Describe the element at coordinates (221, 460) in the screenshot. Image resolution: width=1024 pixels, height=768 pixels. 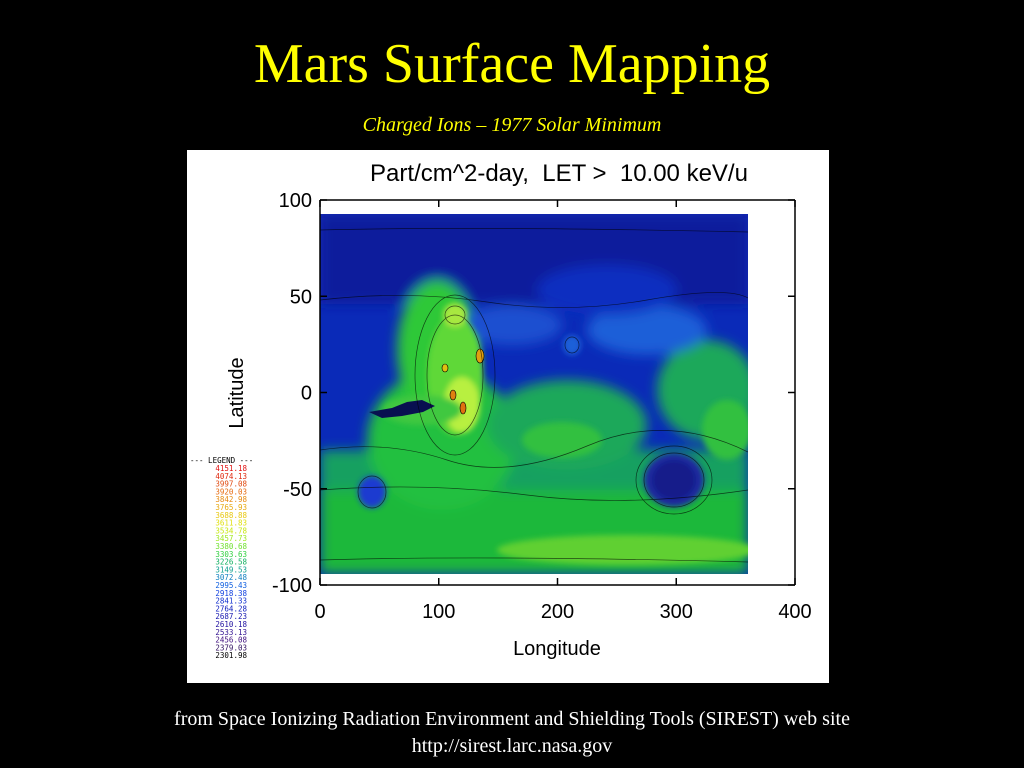
I see `legend-title: --- LEGEND ---` at that location.